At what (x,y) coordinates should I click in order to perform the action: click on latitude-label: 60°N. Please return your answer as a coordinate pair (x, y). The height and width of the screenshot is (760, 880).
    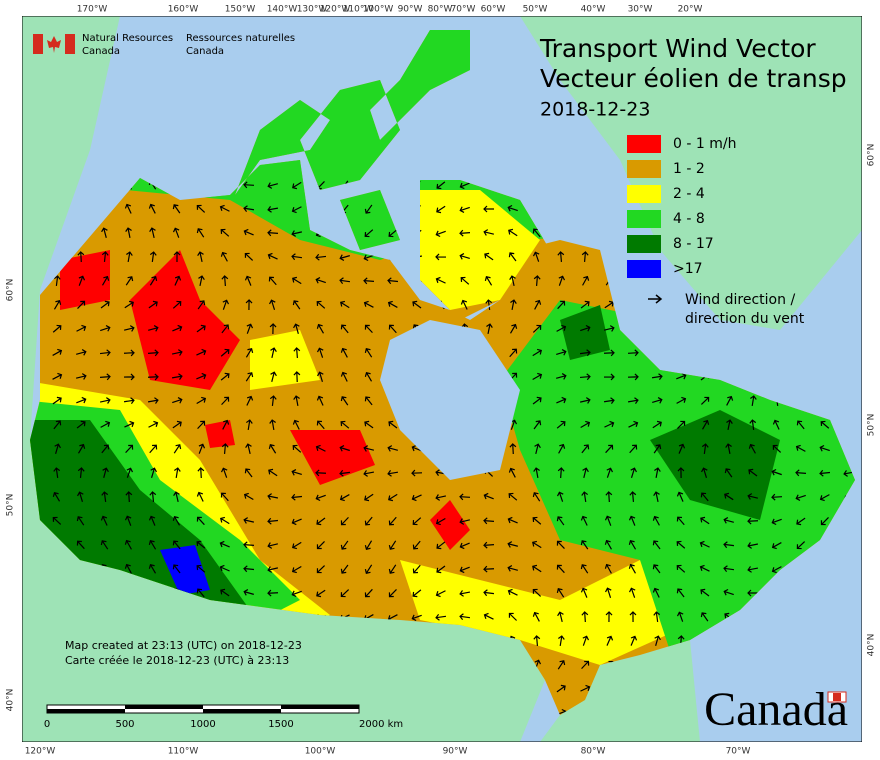
    Looking at the image, I should click on (11, 290).